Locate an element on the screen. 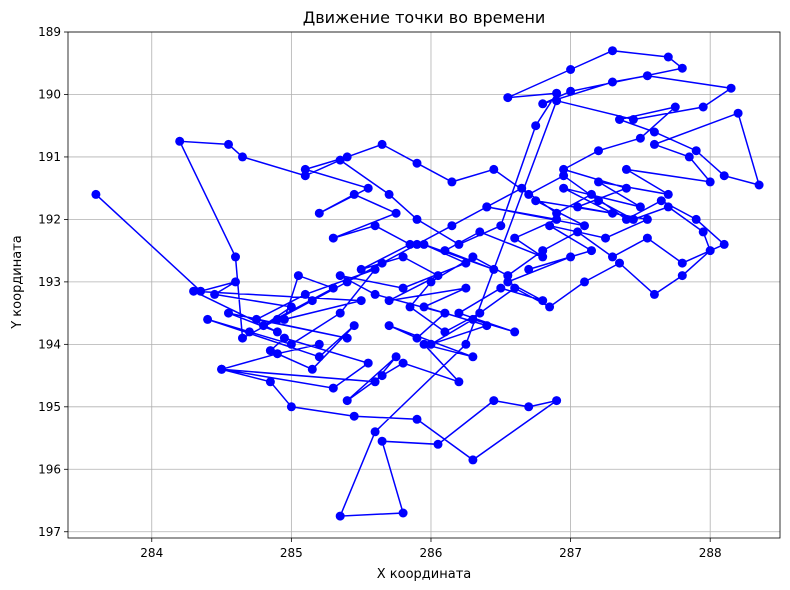 This screenshot has width=790, height=590. y-tick-label: 192 is located at coordinates (49, 219).